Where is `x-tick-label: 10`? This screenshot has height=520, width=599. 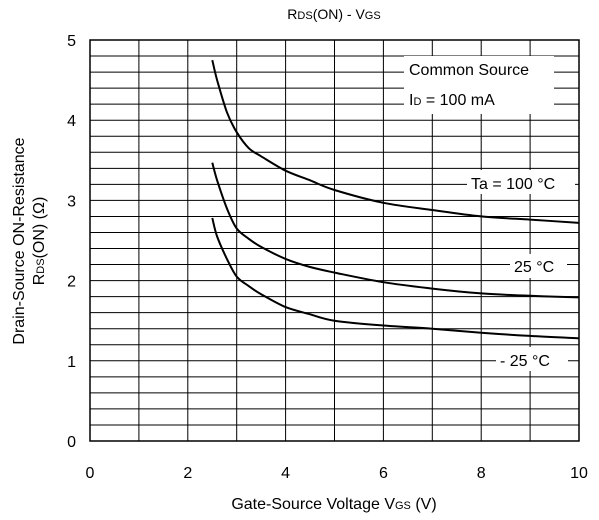
x-tick-label: 10 is located at coordinates (579, 473).